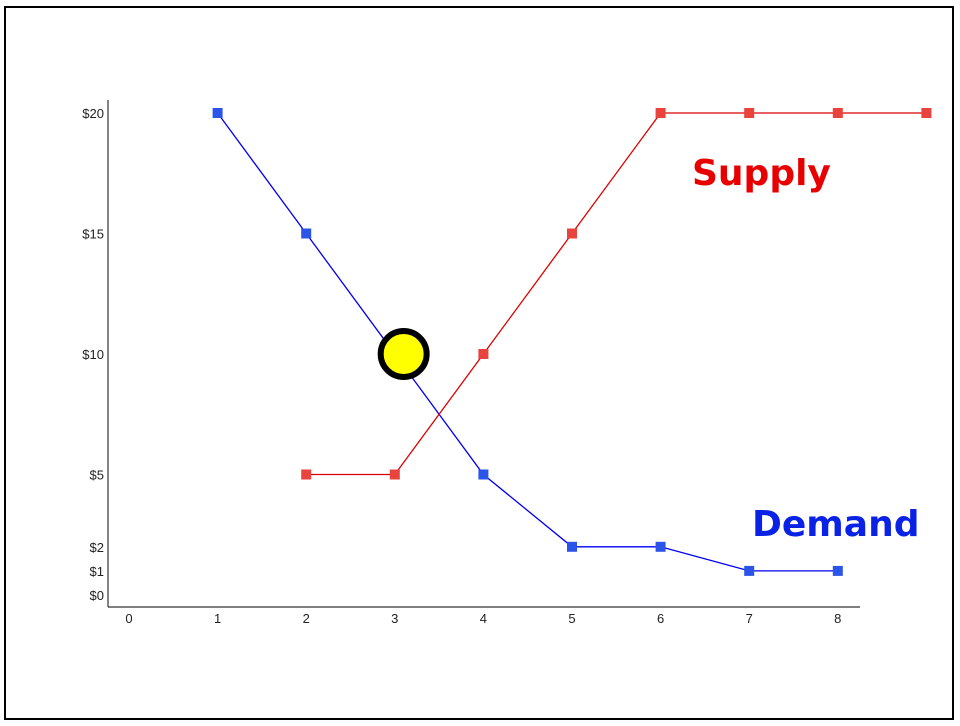 This screenshot has height=726, width=960. I want to click on y-tick-label: $15, so click(93, 234).